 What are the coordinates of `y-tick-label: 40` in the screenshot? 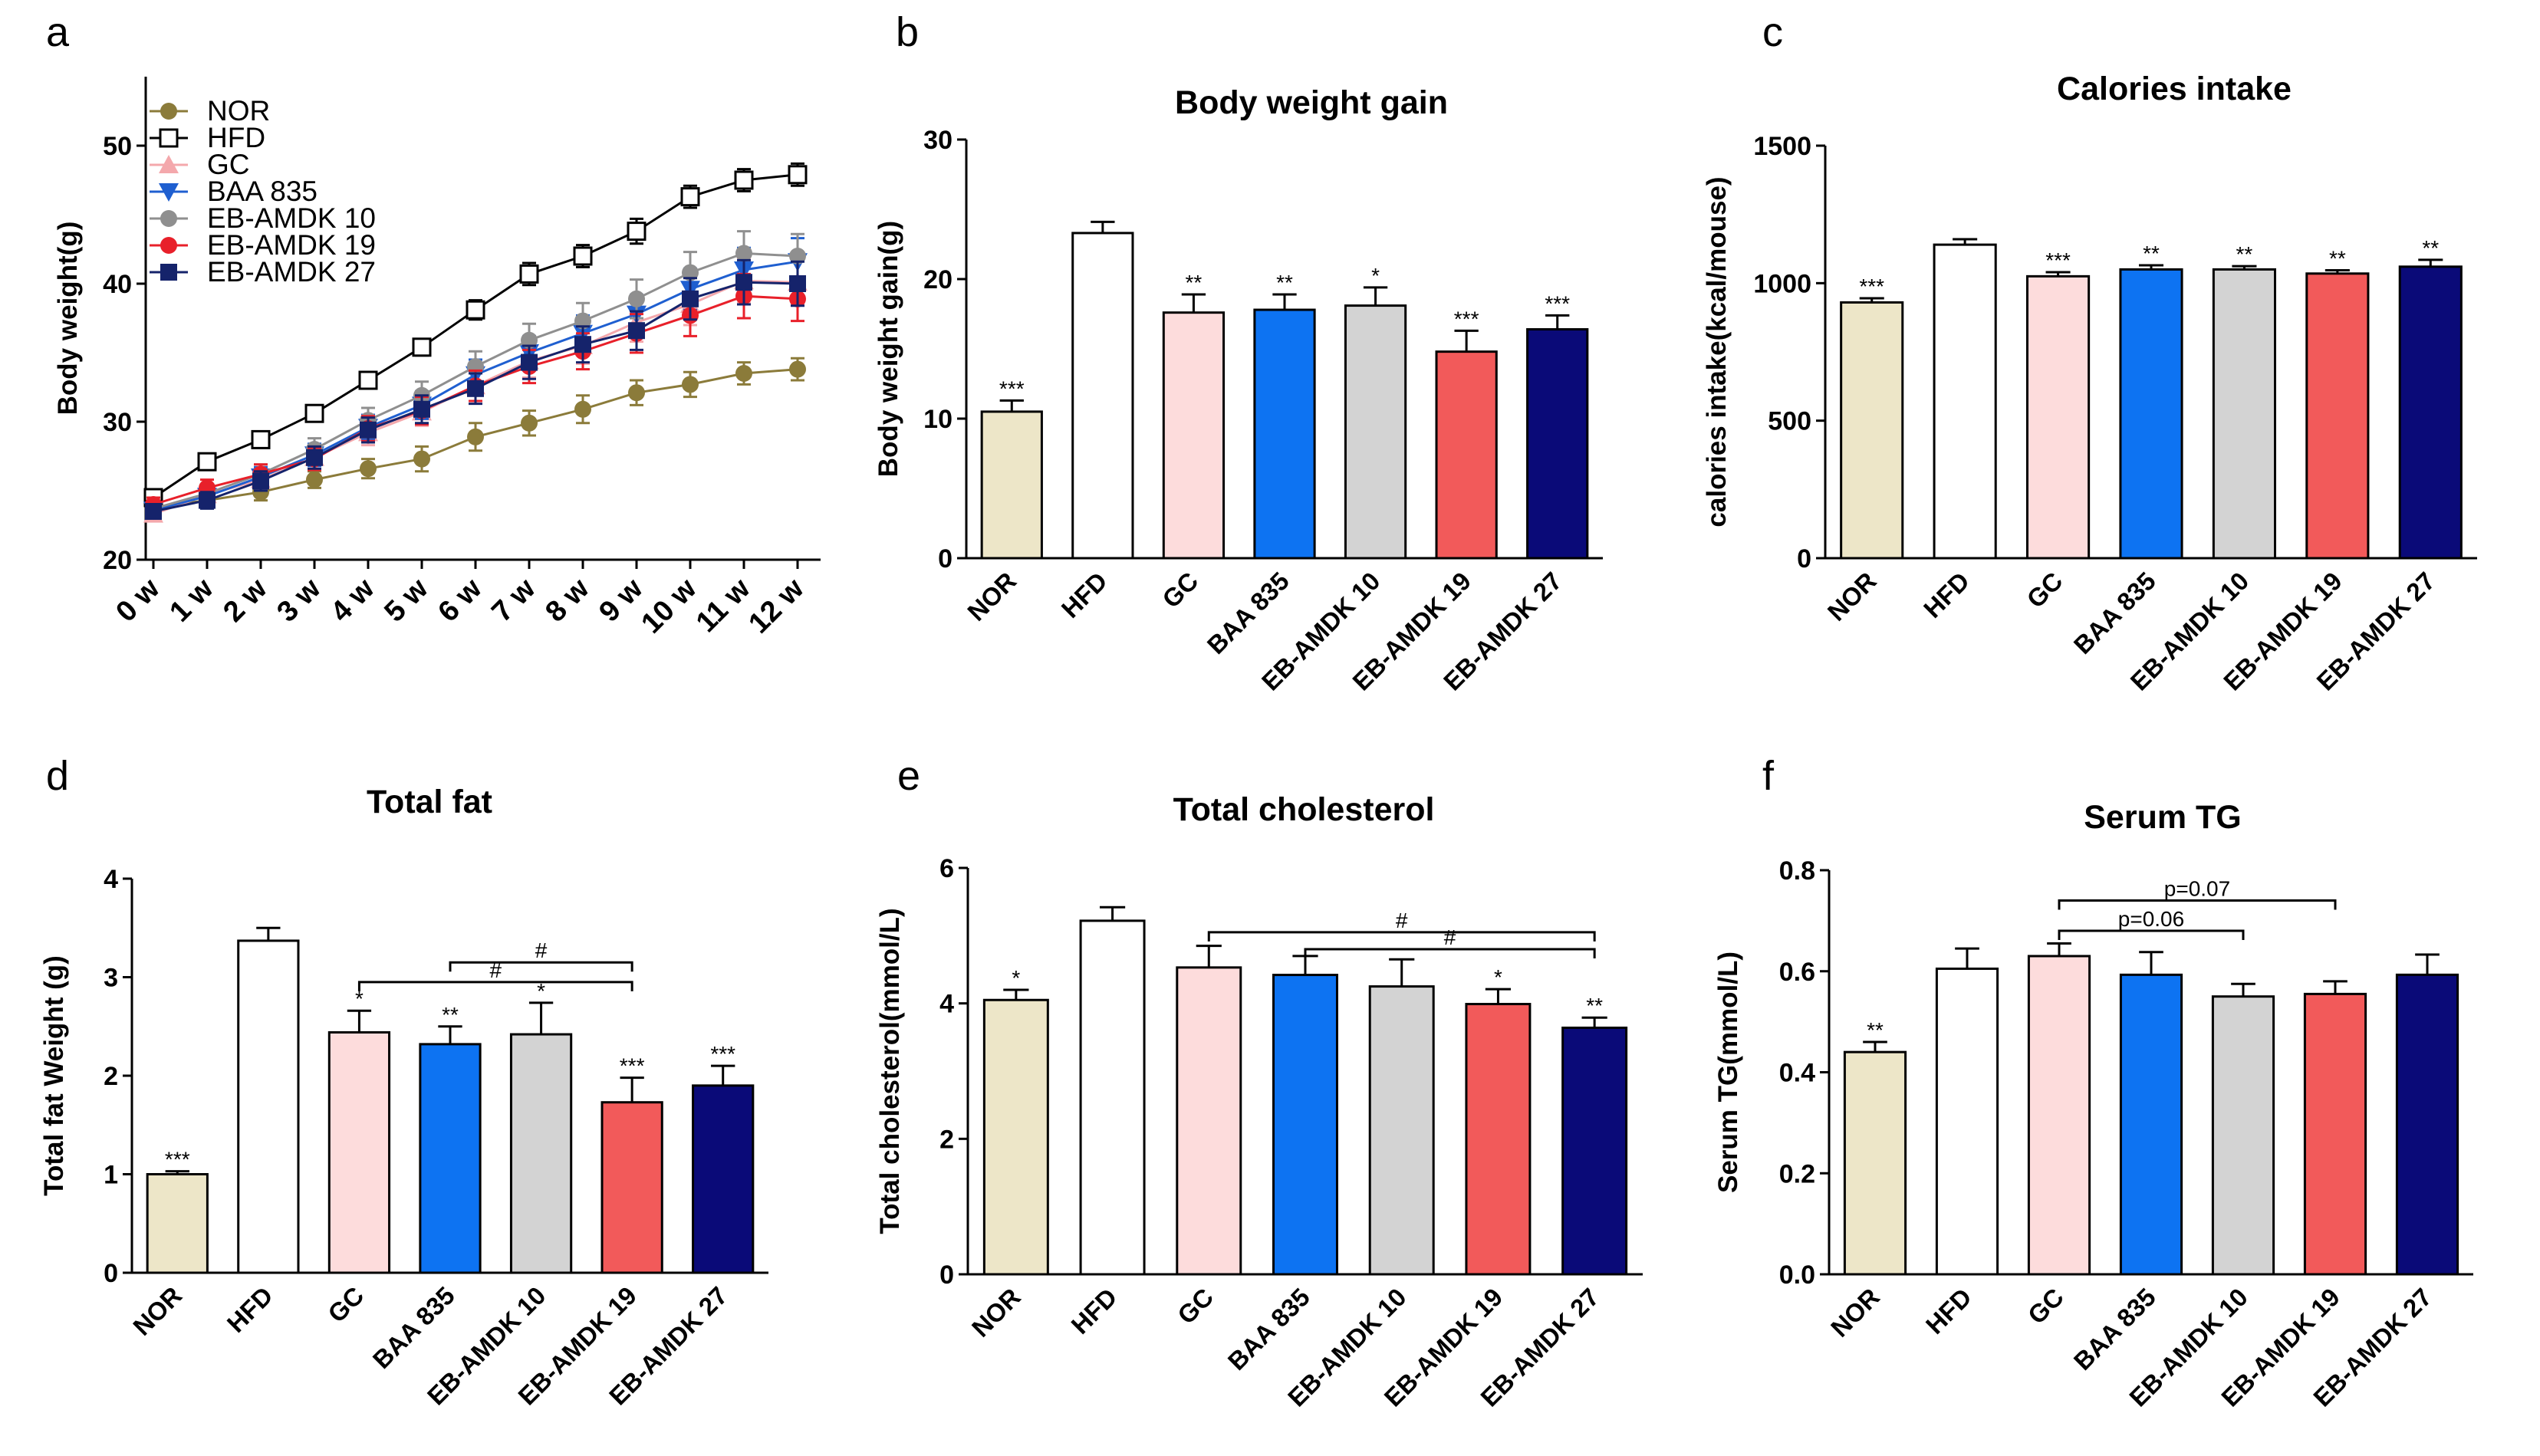 It's located at (117, 284).